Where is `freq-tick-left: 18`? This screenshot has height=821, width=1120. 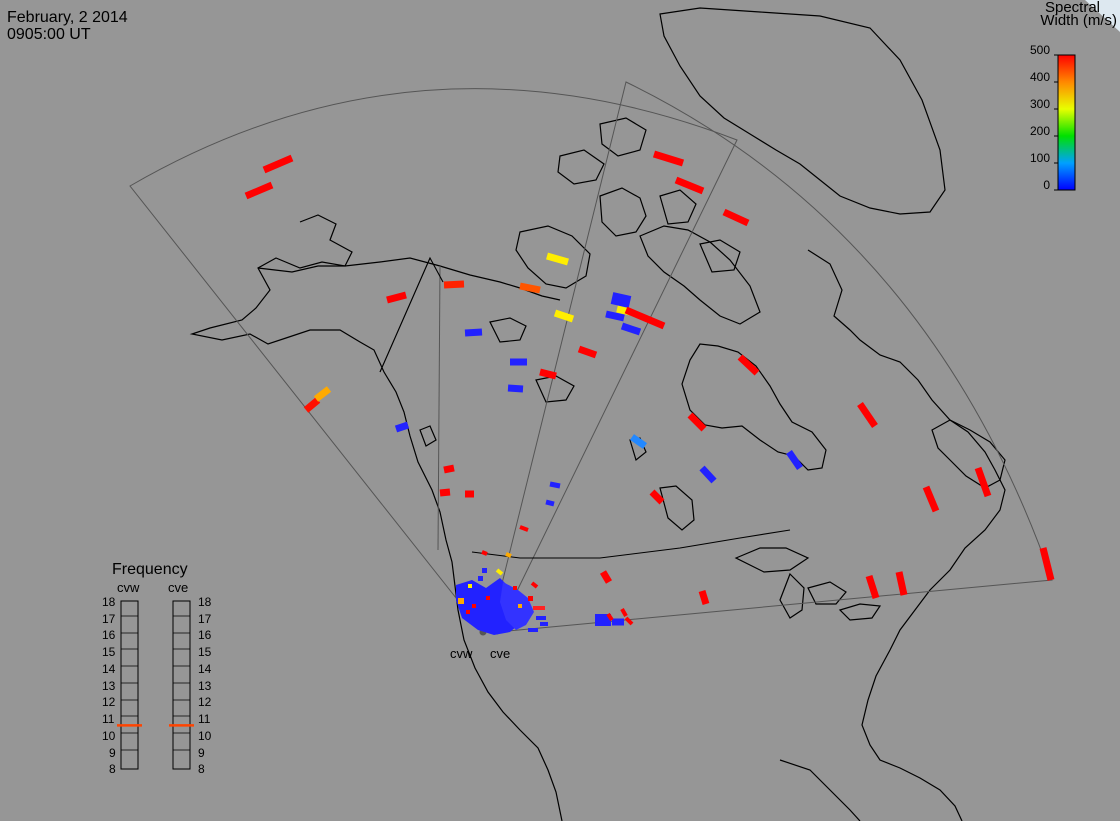
freq-tick-left: 18 is located at coordinates (109, 602).